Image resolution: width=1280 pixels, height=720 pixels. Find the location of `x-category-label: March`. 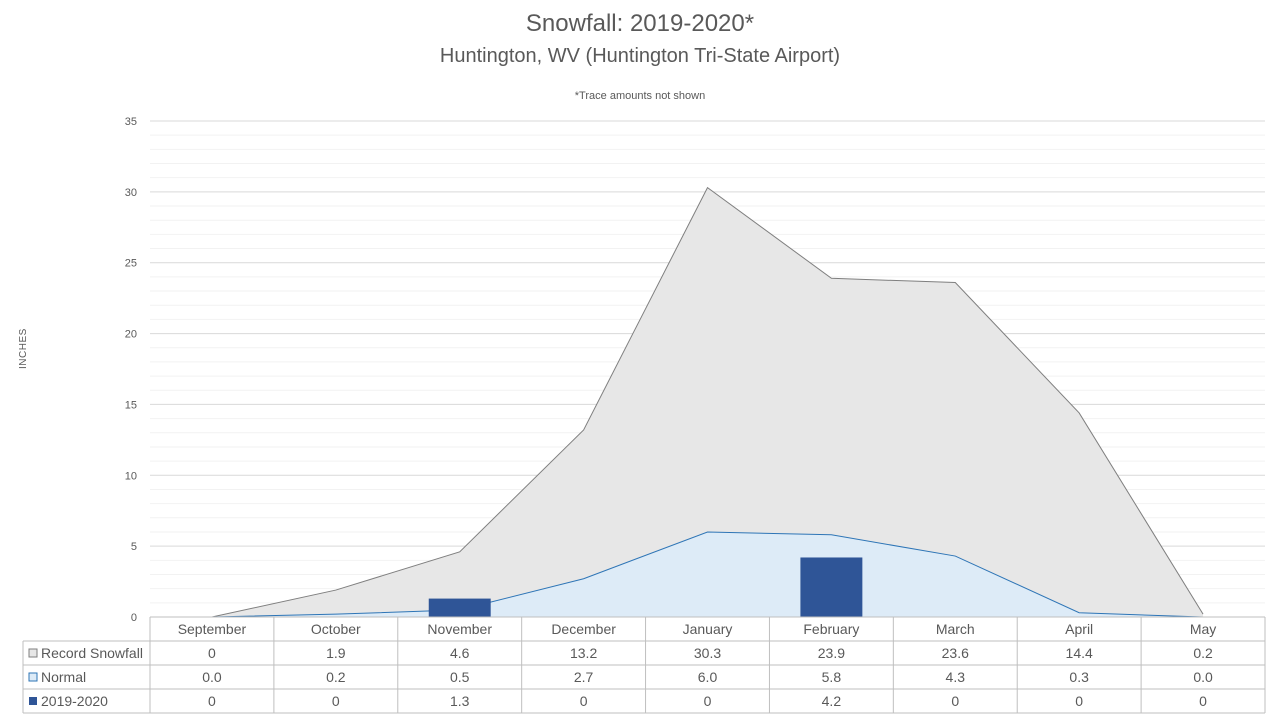

x-category-label: March is located at coordinates (955, 629).